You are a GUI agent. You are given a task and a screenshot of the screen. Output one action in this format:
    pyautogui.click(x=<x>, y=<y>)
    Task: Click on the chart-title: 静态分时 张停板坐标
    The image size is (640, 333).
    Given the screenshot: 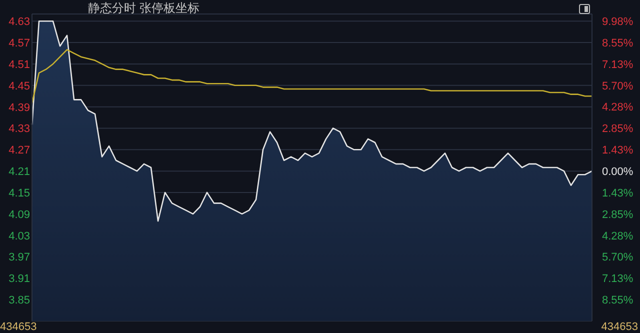 What is the action you would take?
    pyautogui.click(x=144, y=8)
    